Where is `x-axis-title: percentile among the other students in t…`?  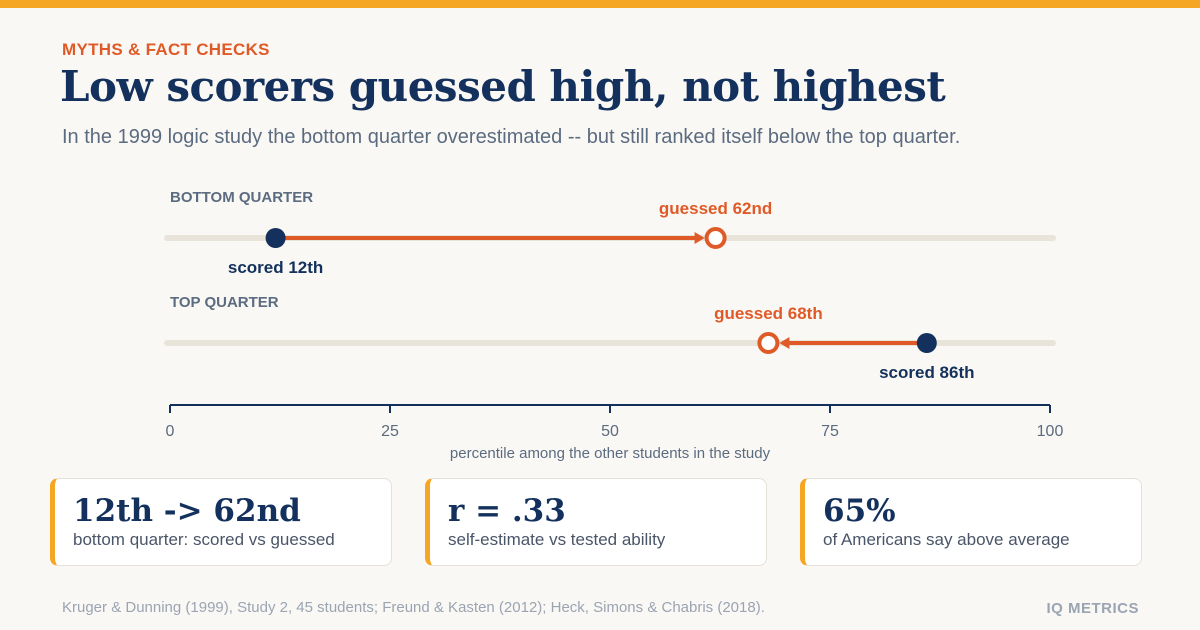
x-axis-title: percentile among the other students in t… is located at coordinates (610, 453).